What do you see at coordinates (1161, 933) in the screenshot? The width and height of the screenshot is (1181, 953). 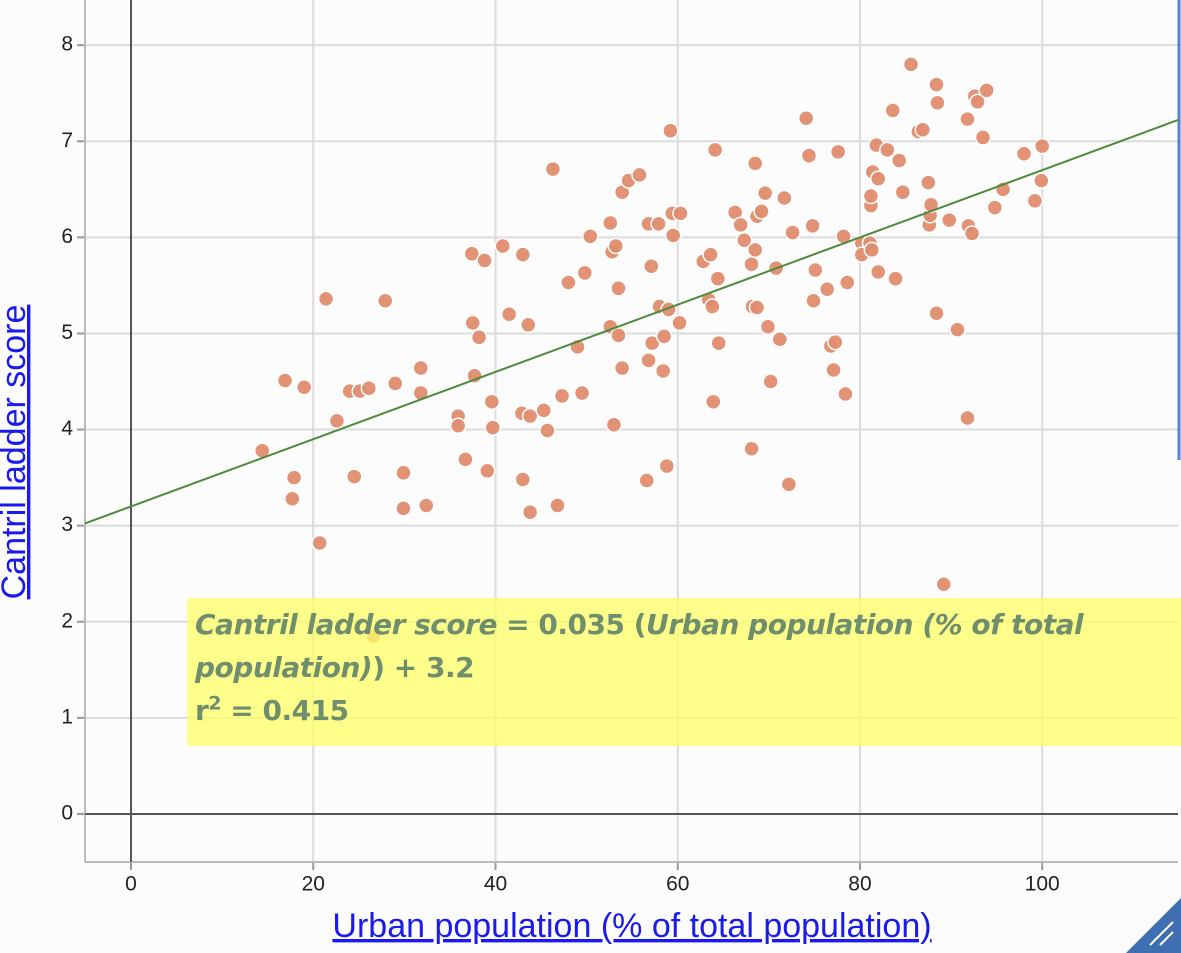 I see `resize-grip` at bounding box center [1161, 933].